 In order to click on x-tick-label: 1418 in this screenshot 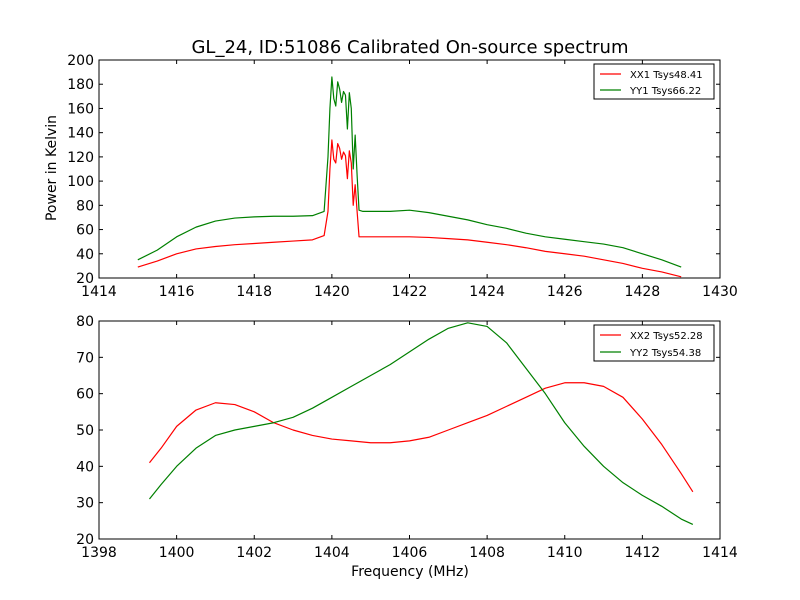, I will do `click(254, 292)`.